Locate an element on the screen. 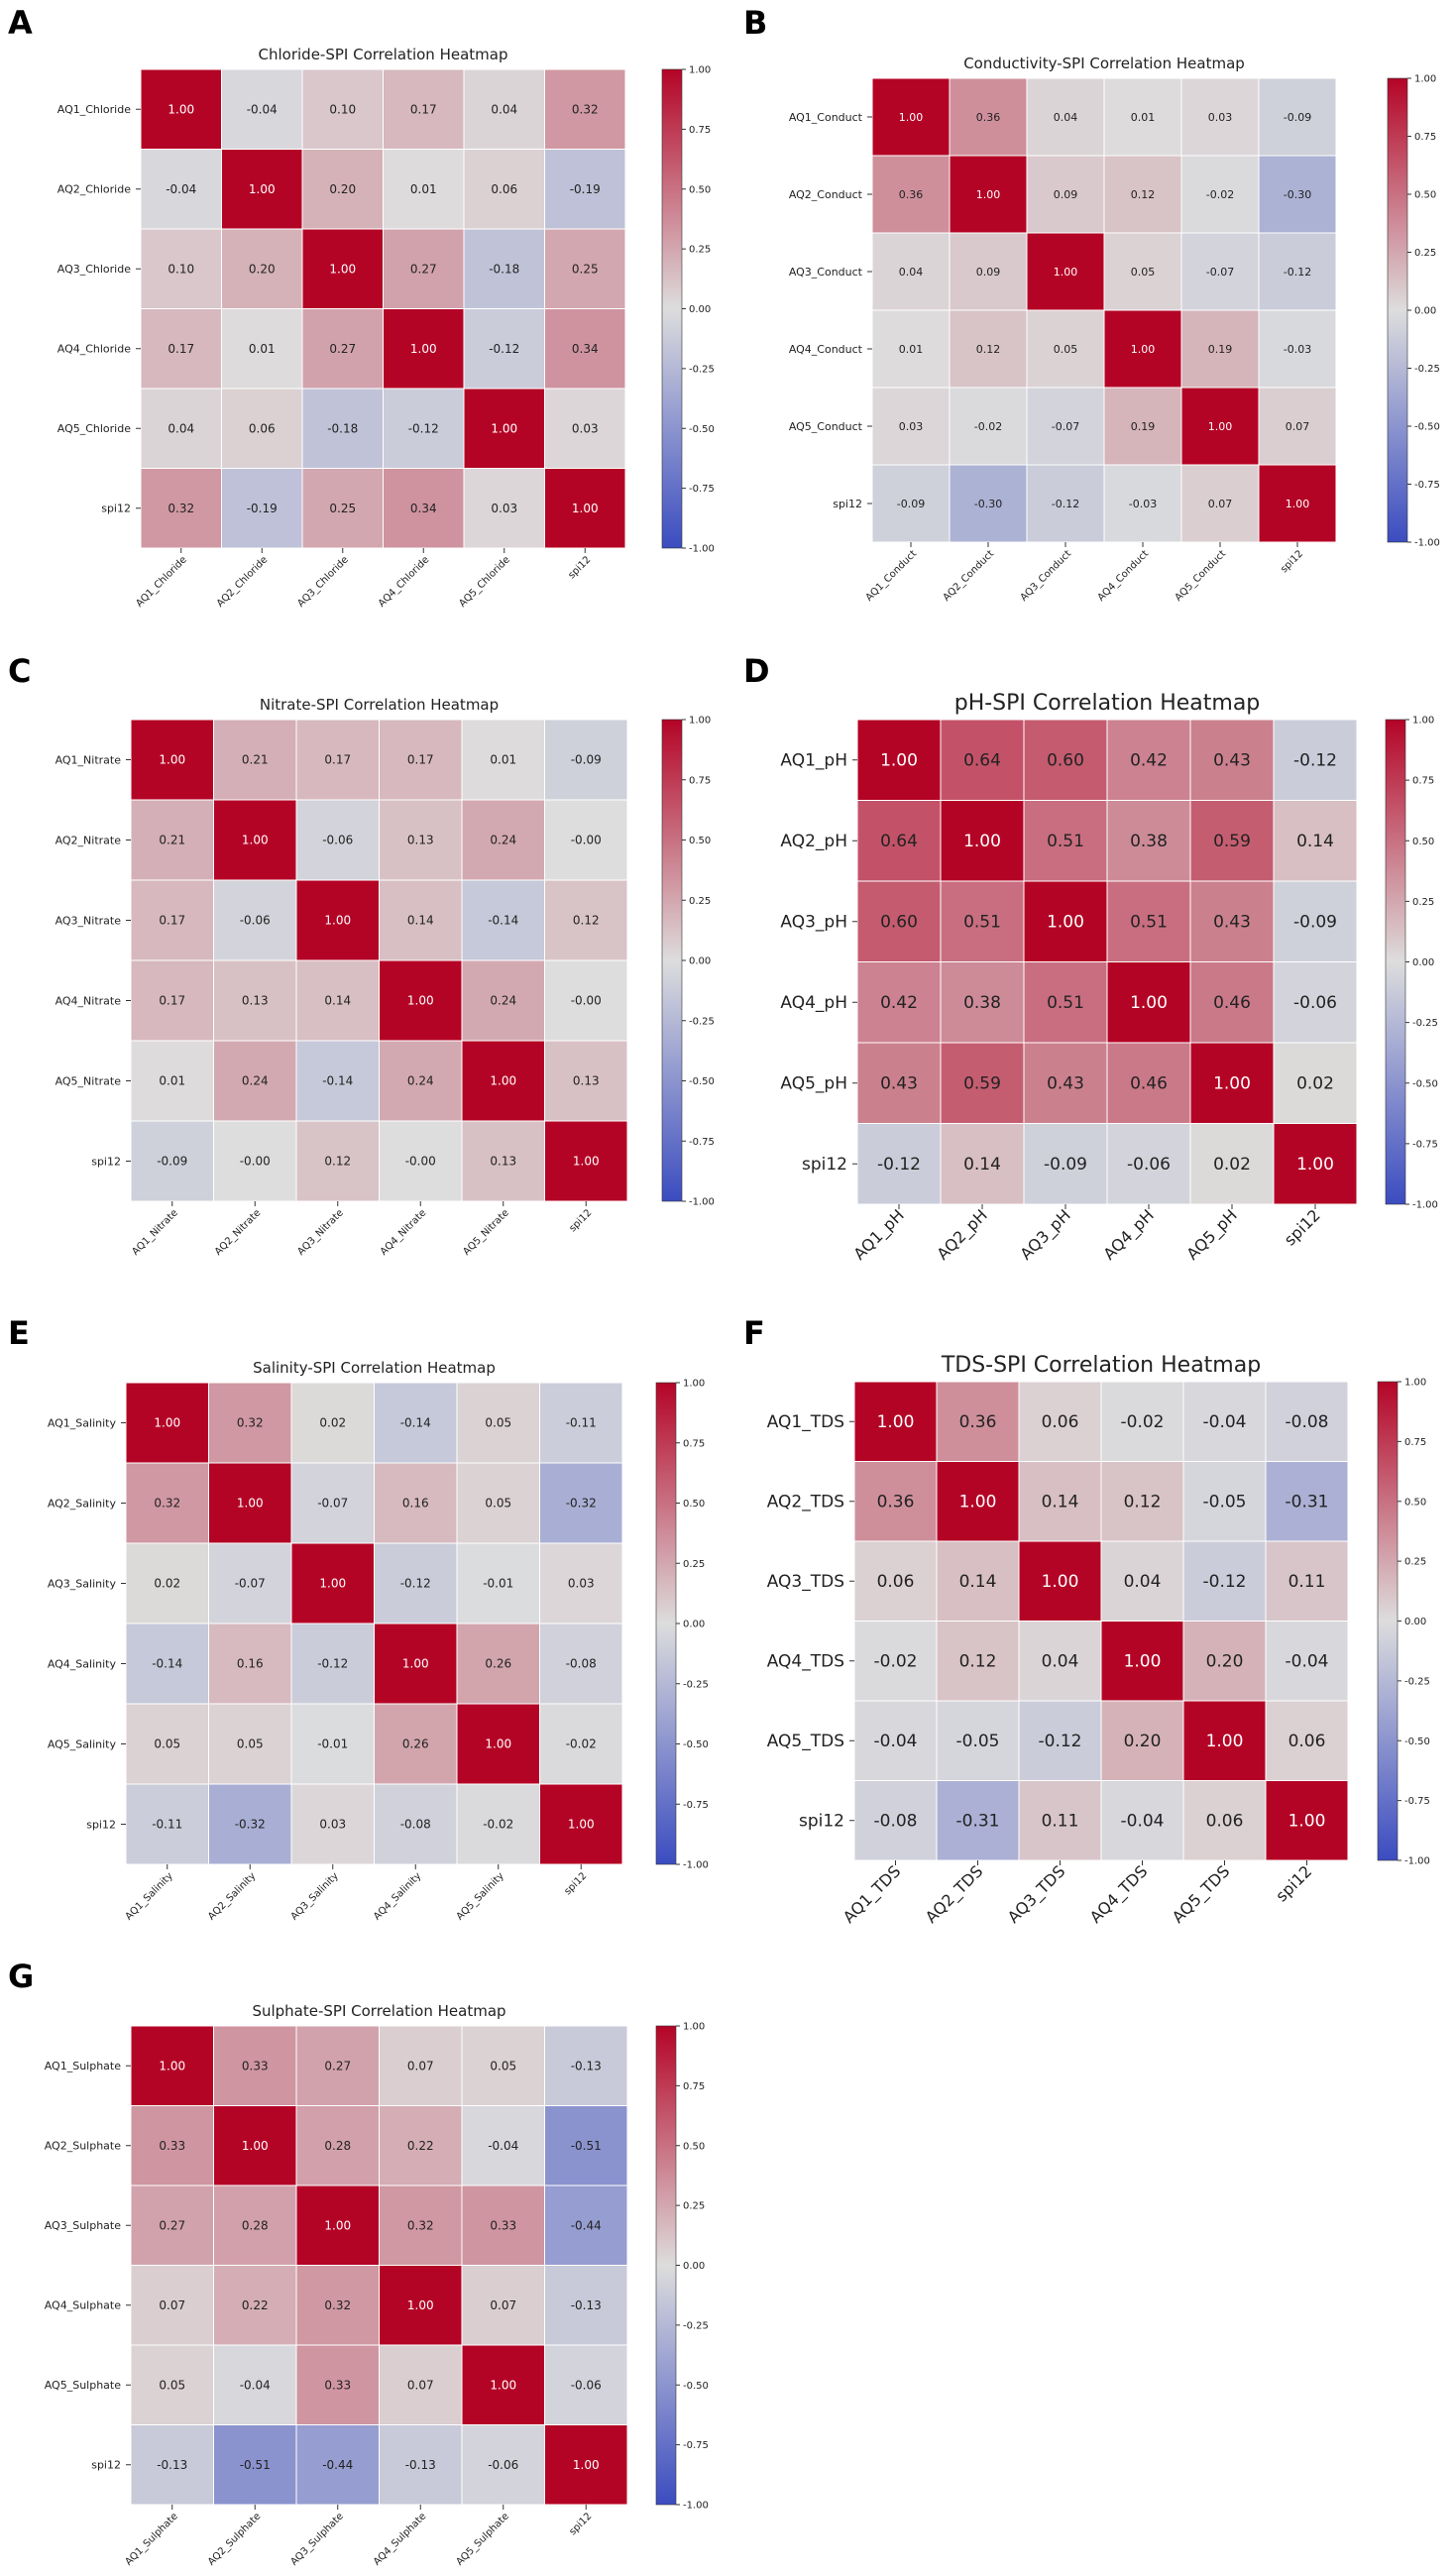 The image size is (1455, 2576). chart-title: Chloride-SPI Correlation Heatmap is located at coordinates (383, 54).